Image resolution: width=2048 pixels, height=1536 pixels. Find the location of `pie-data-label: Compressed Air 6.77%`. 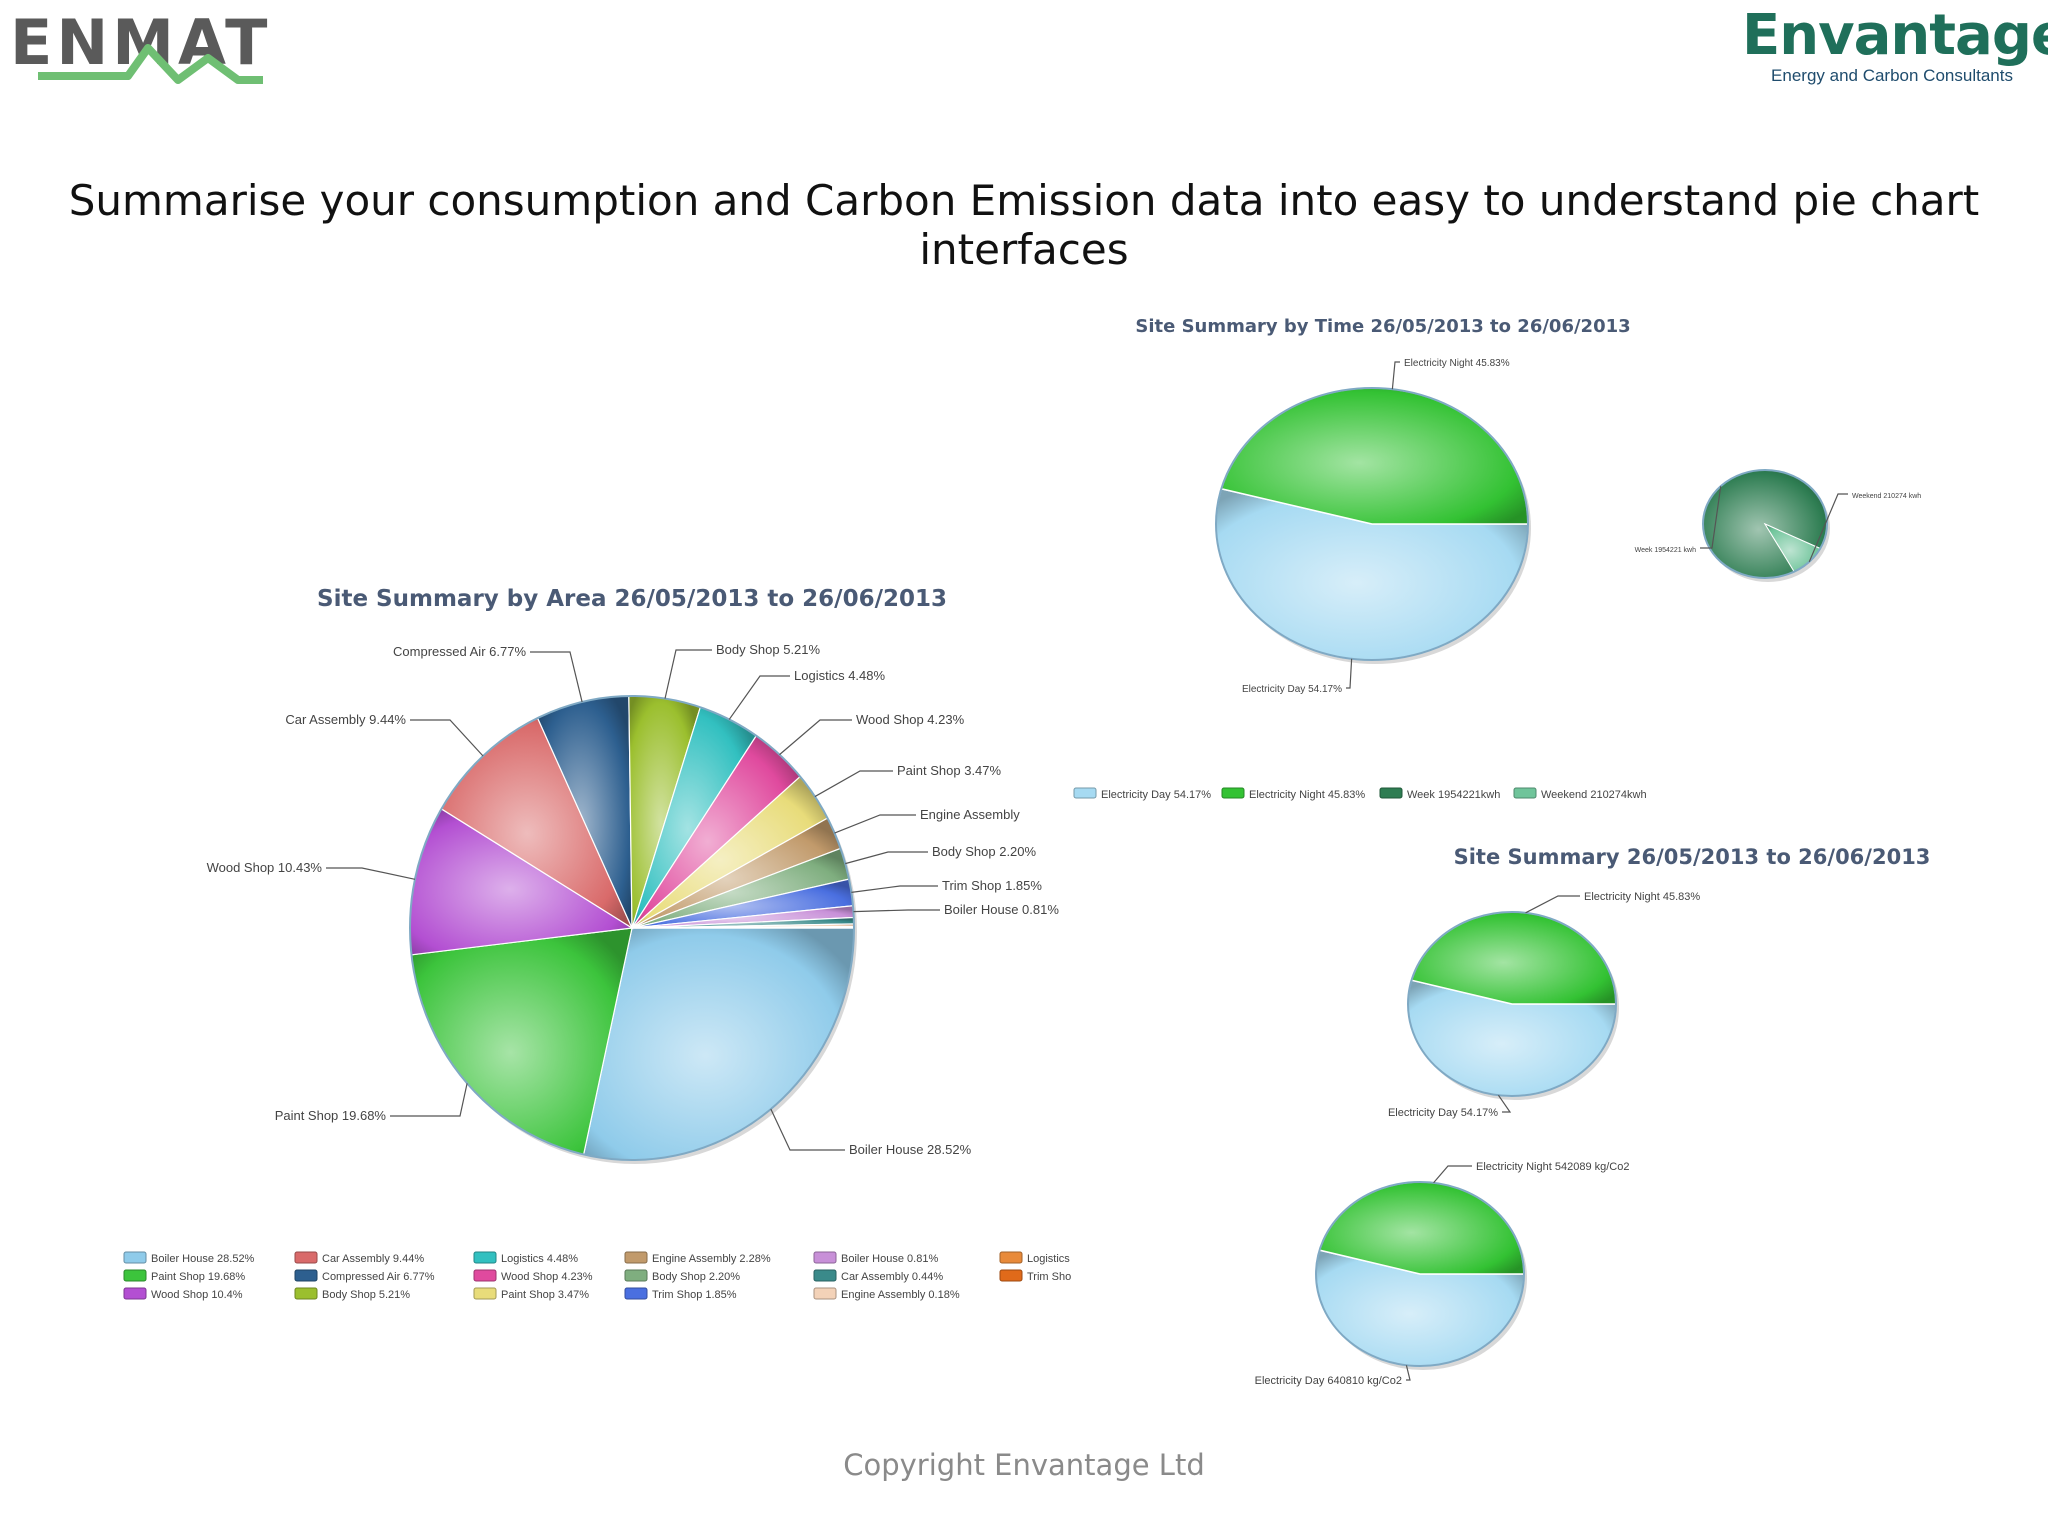

pie-data-label: Compressed Air 6.77% is located at coordinates (459, 651).